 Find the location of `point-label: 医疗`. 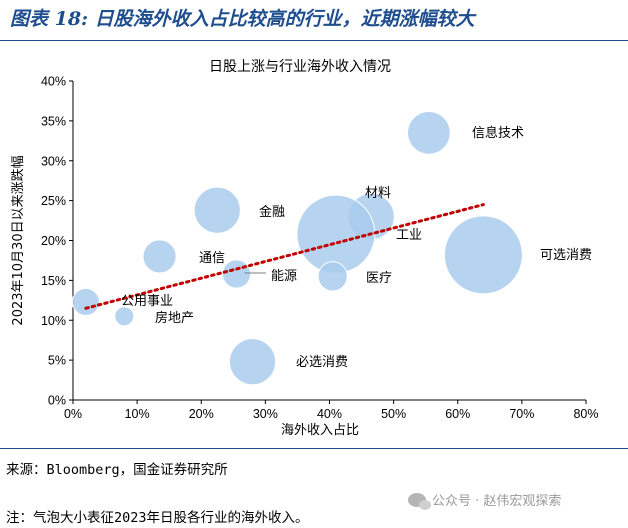

point-label: 医疗 is located at coordinates (379, 278).